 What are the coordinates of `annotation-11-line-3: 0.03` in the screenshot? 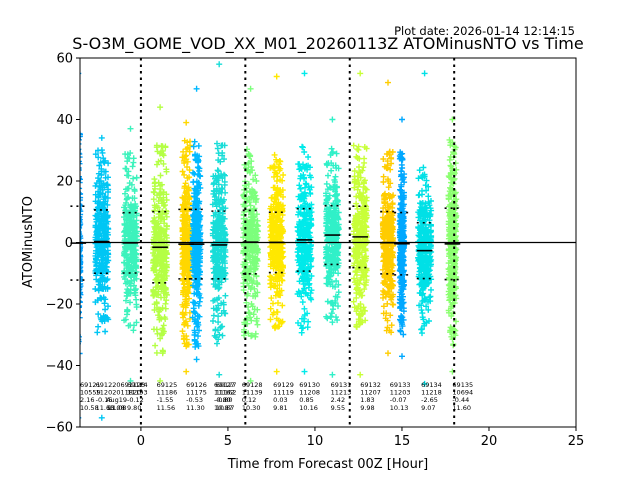 It's located at (280, 400).